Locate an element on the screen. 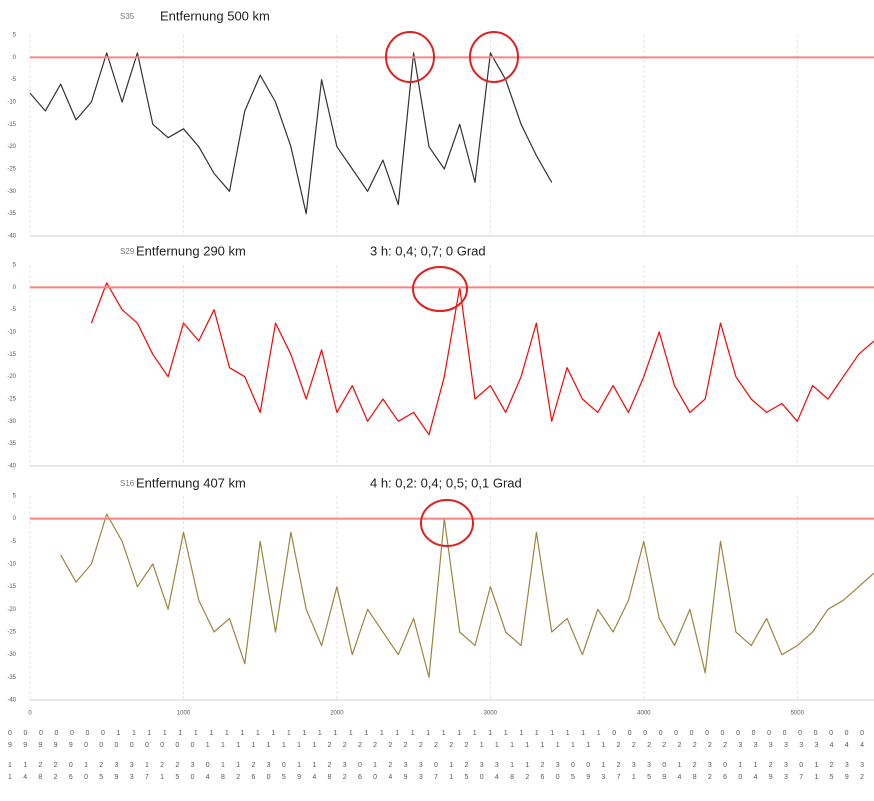 This screenshot has height=801, width=874. annotation: 4 h: 0,2: 0,4; 0,5; 0,1 Grad is located at coordinates (446, 482).